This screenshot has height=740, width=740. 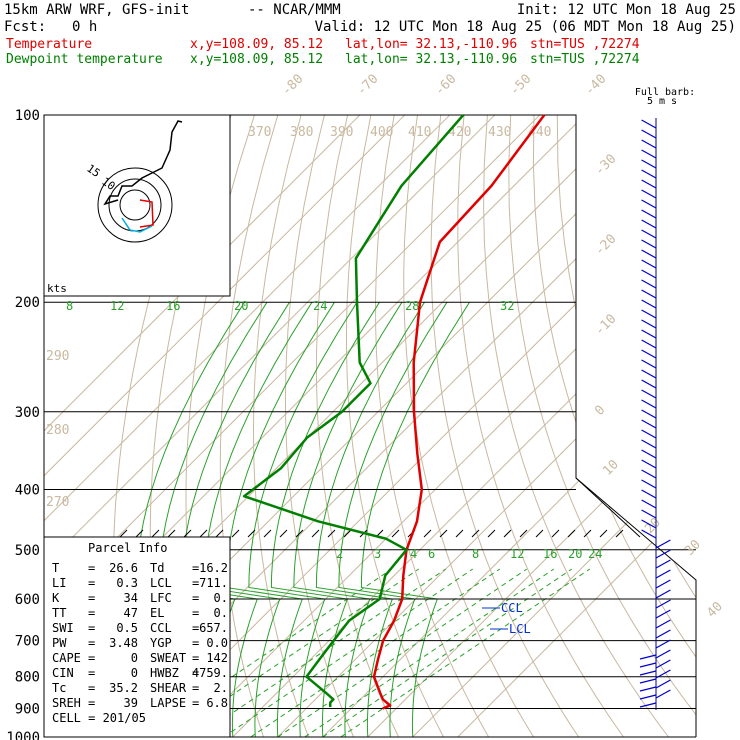 I want to click on mixing-ratio-line, so click(x=429, y=652).